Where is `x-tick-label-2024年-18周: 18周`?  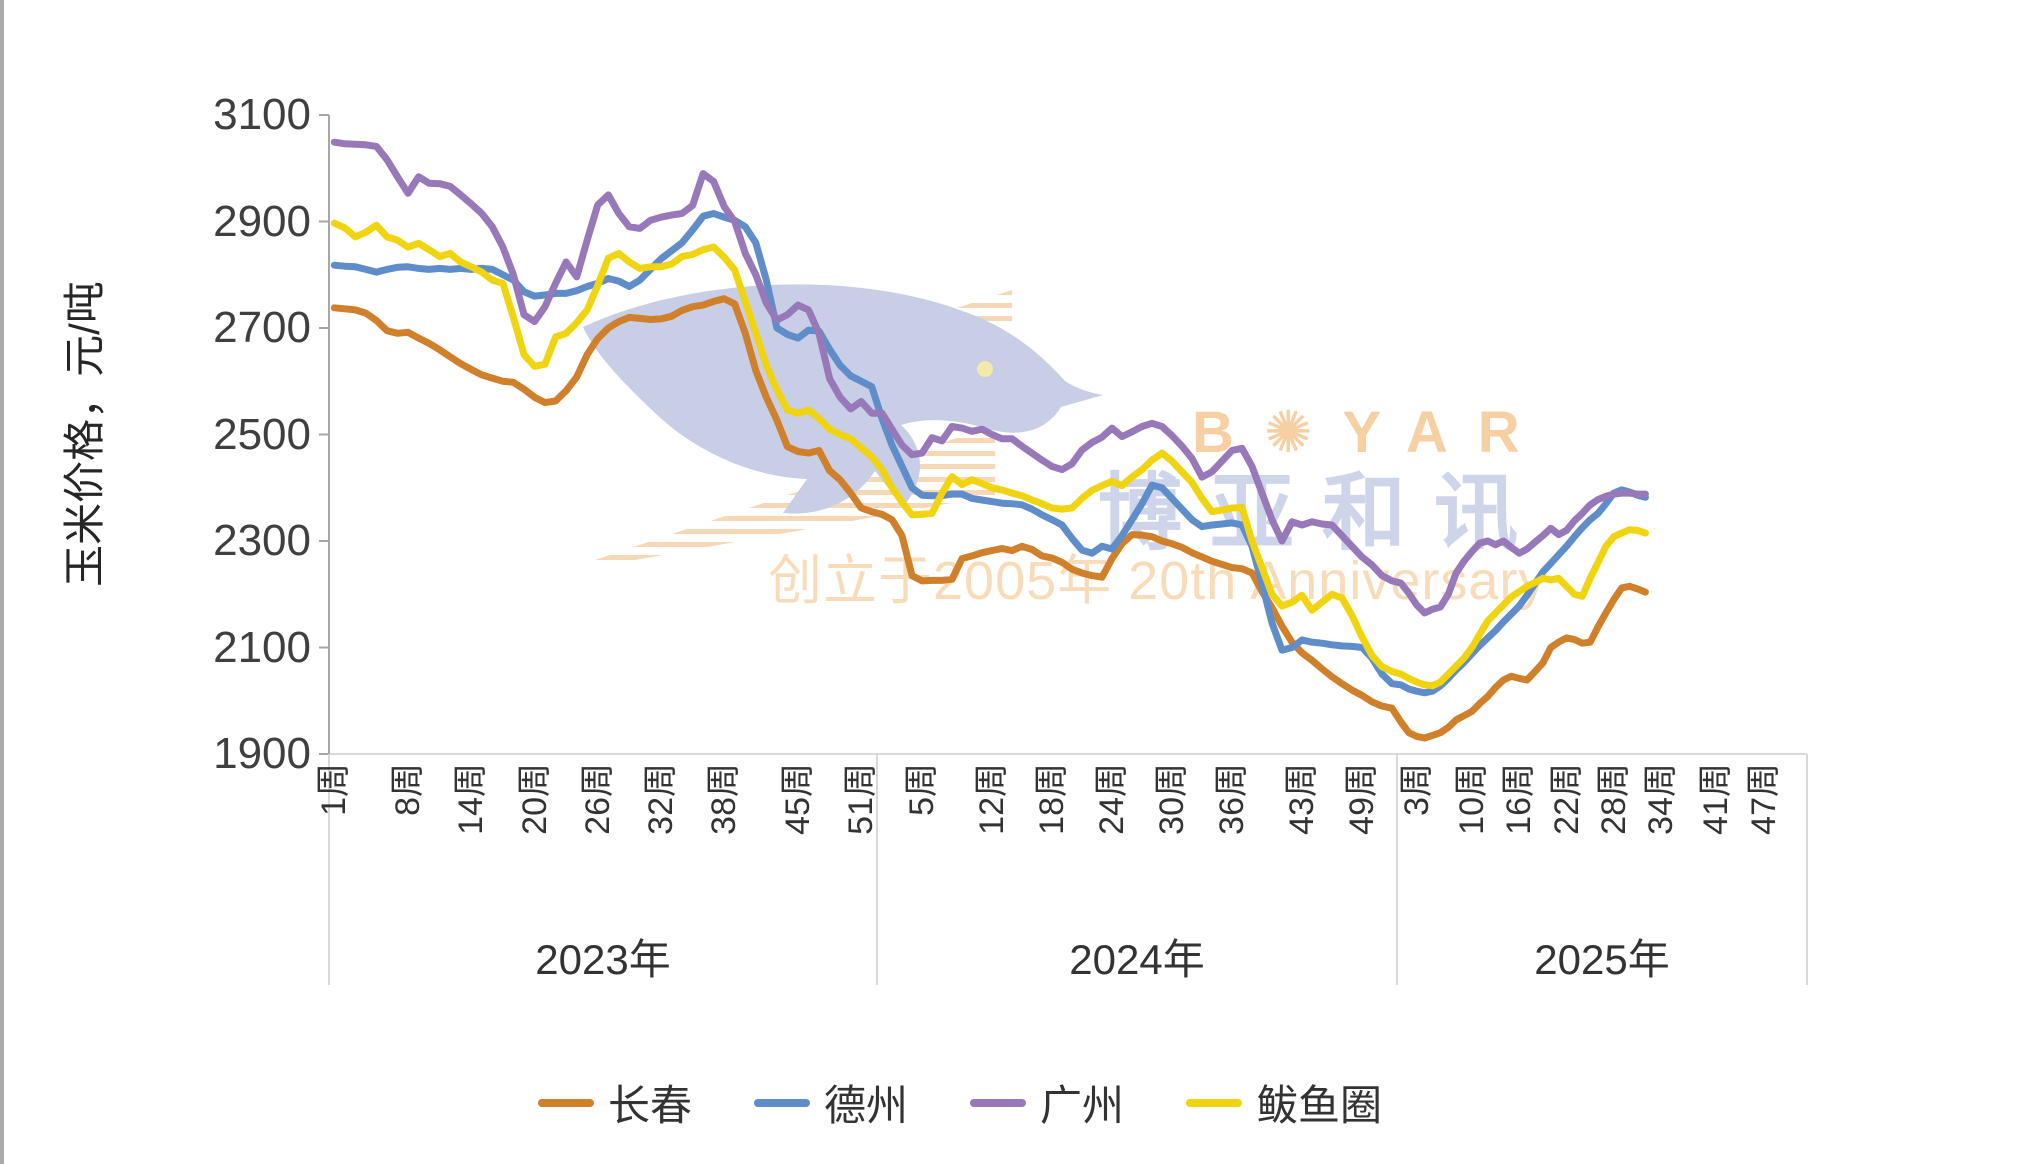 x-tick-label-2024年-18周: 18周 is located at coordinates (1052, 799).